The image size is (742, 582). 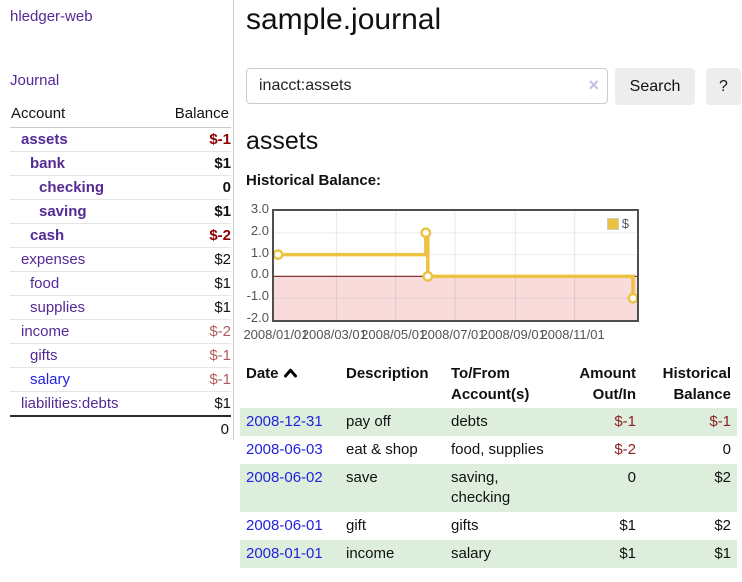 I want to click on x-axis-tick-label: 2008/01/01, so click(x=276, y=334).